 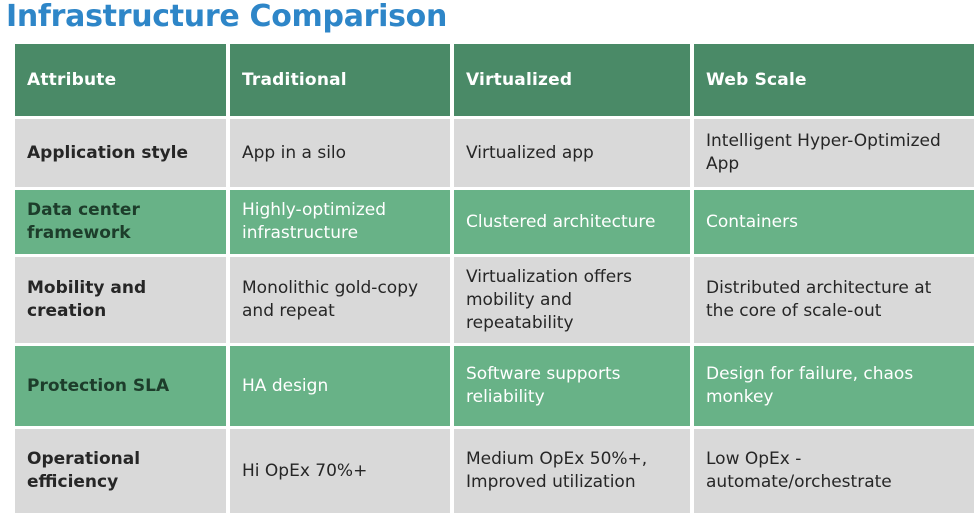 I want to click on cell-web-scale: Low OpEx - automate/orchestrate, so click(x=834, y=471).